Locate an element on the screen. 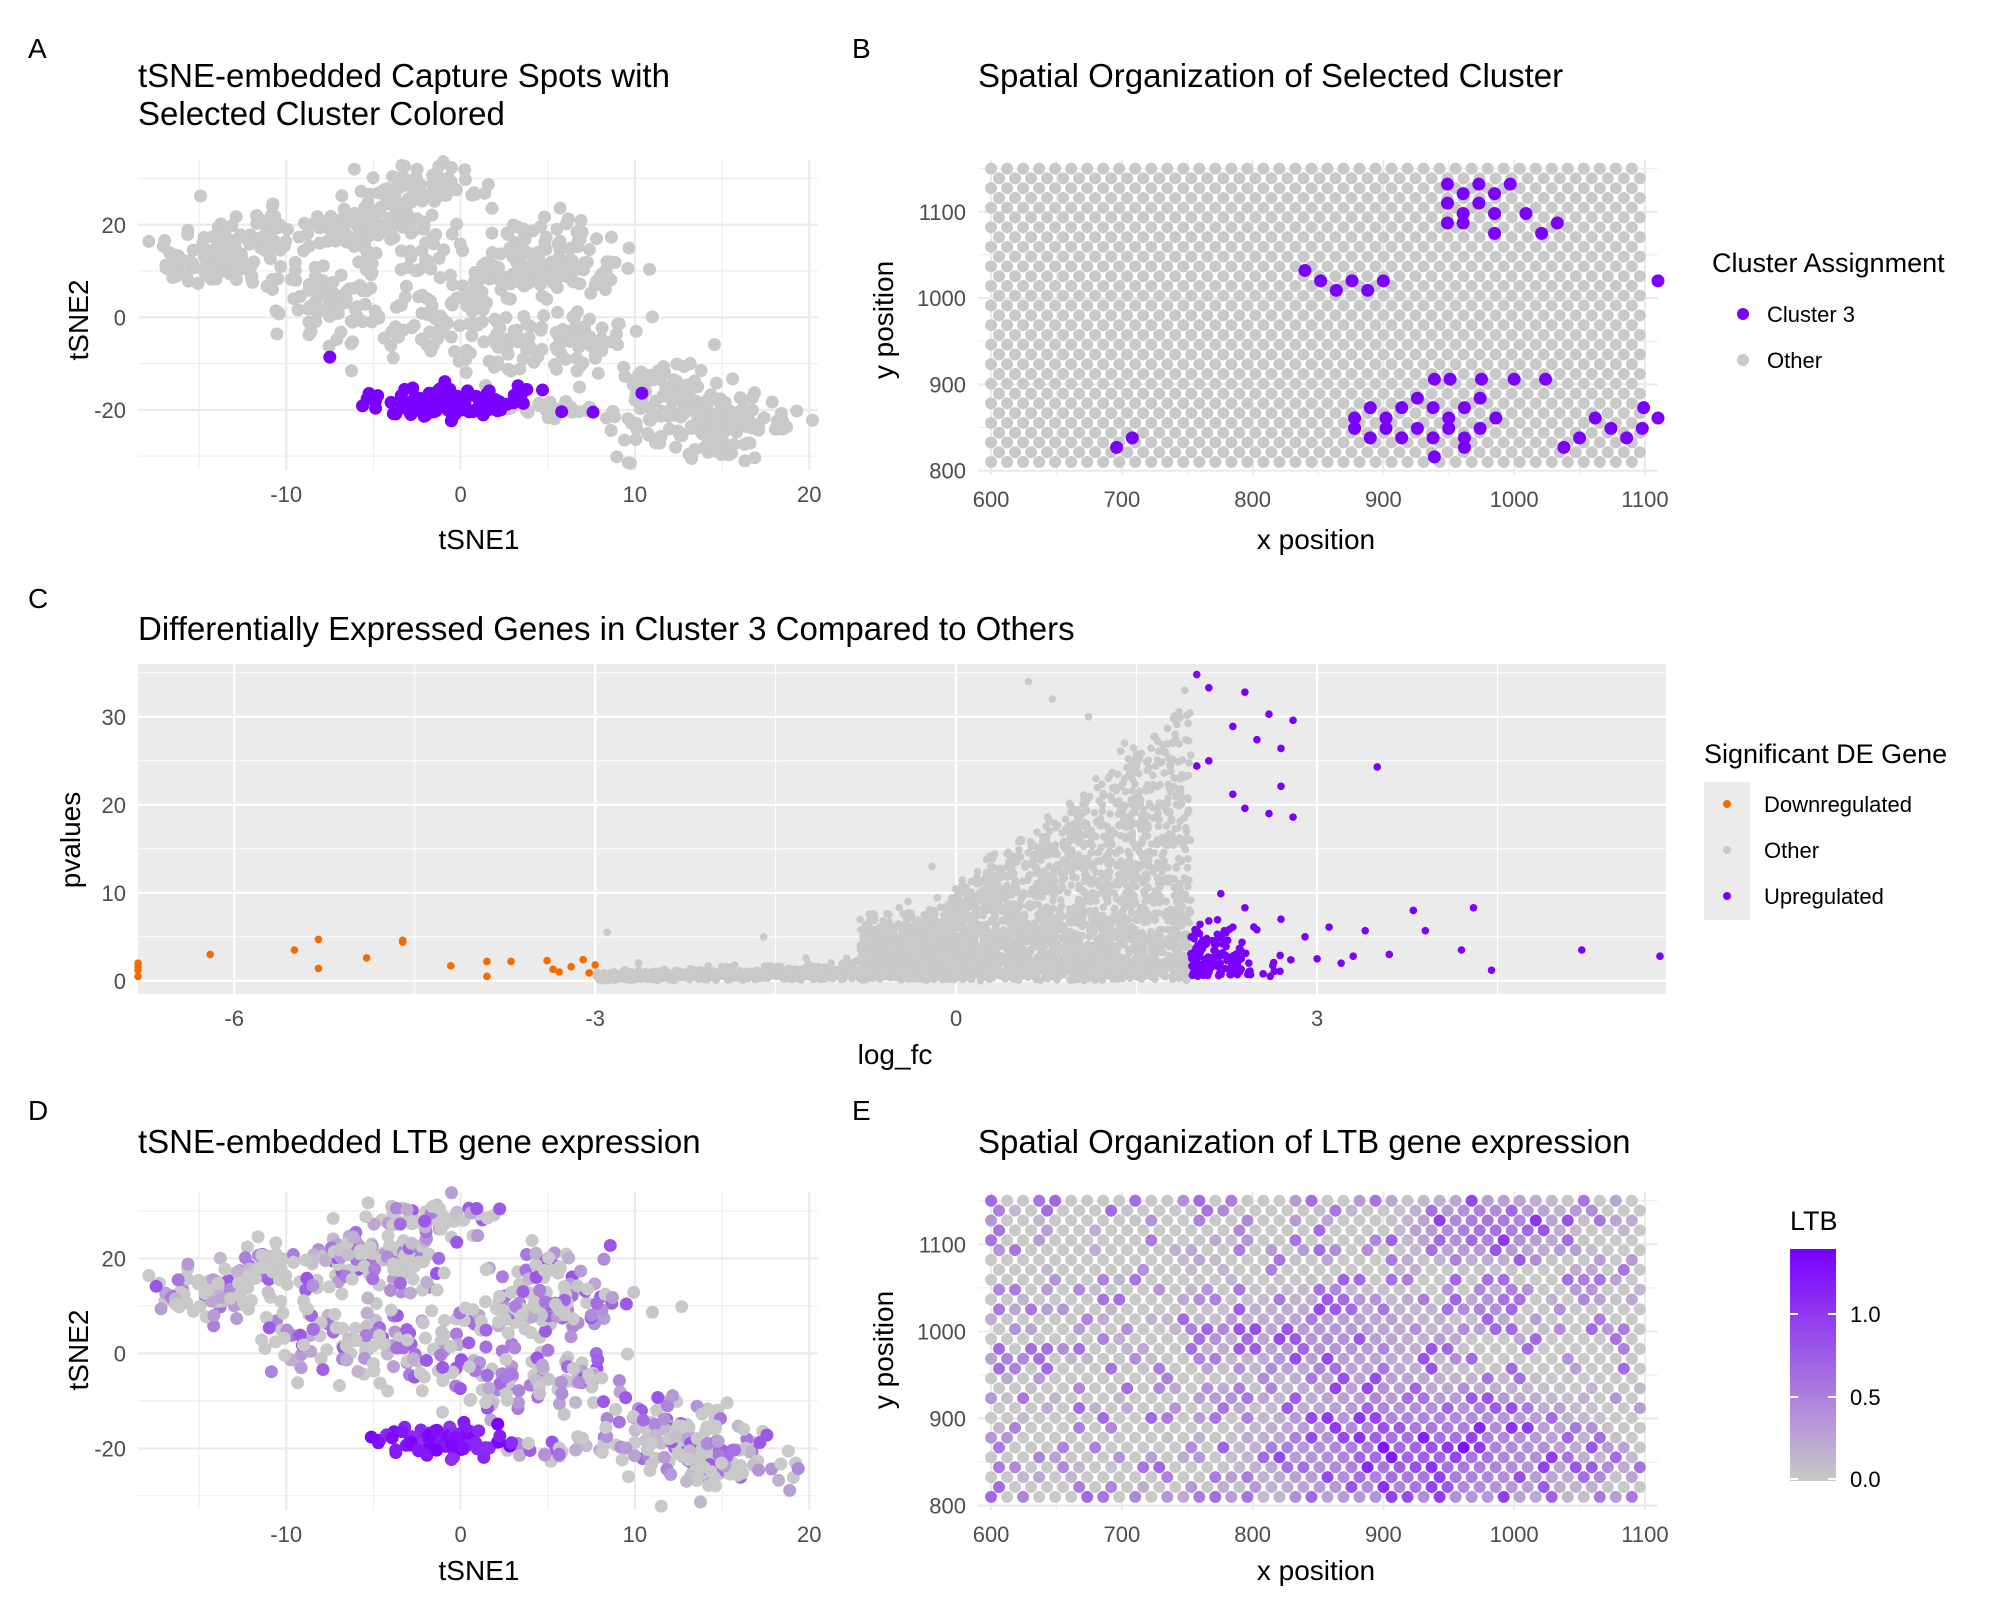 The height and width of the screenshot is (1600, 2000). panel-b-ytick-label: 1100 is located at coordinates (942, 212).